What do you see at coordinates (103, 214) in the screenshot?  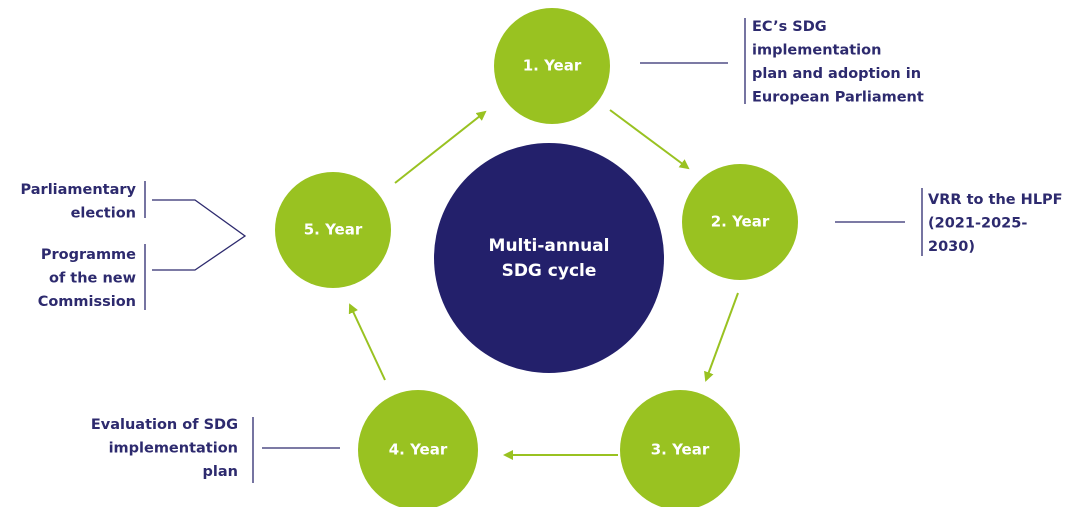 I see `annotation-line: election` at bounding box center [103, 214].